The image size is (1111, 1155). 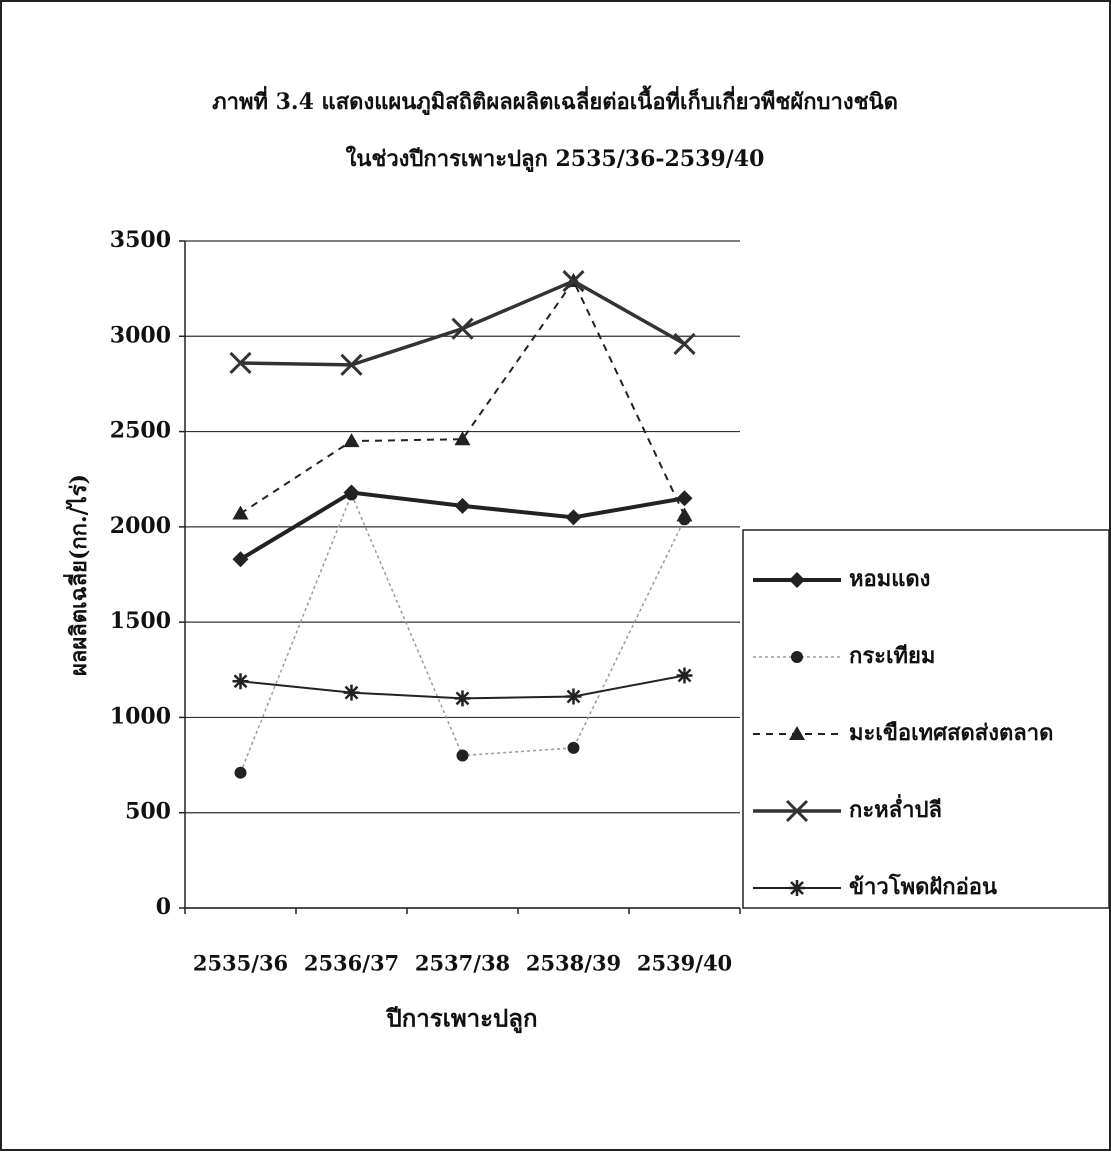 I want to click on legend-label: มะเขือเทศสดส่งตลาด, so click(x=951, y=733).